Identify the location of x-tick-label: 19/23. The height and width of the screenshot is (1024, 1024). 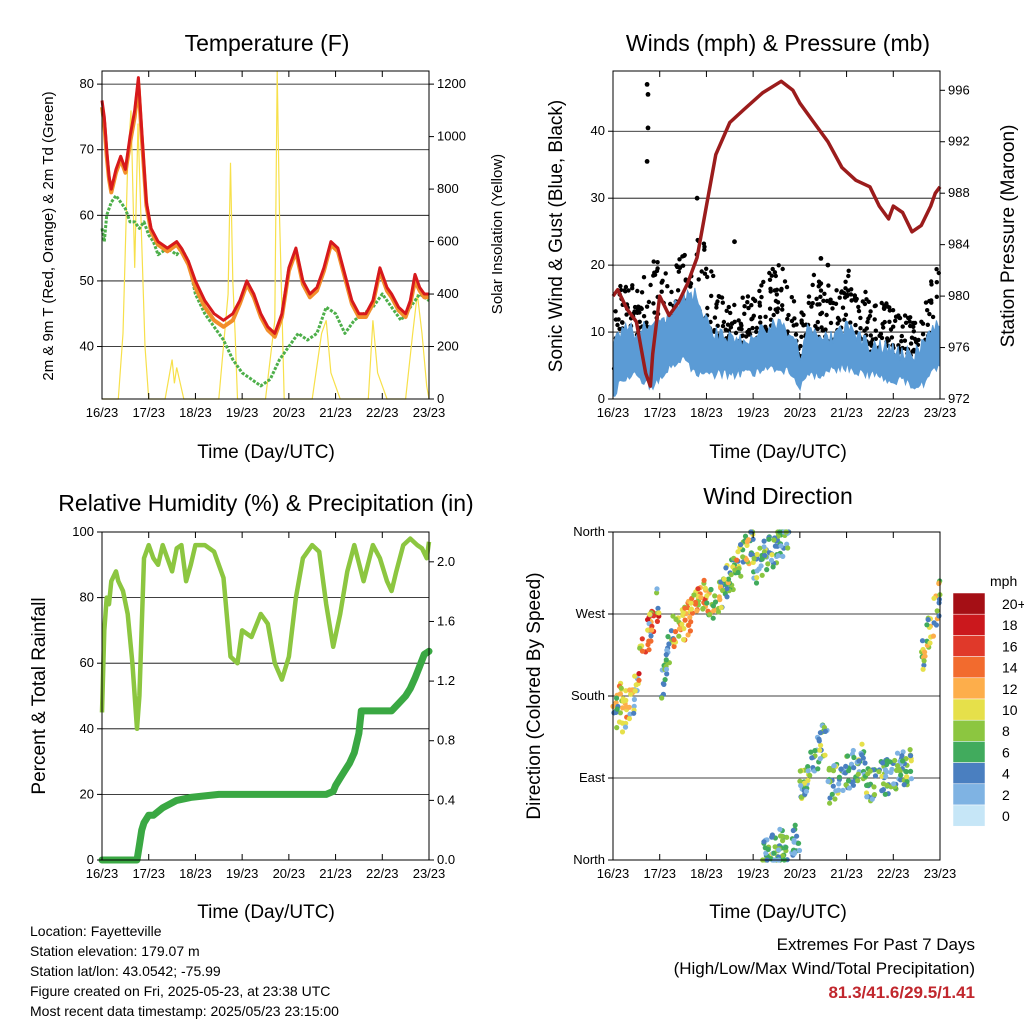
(753, 412).